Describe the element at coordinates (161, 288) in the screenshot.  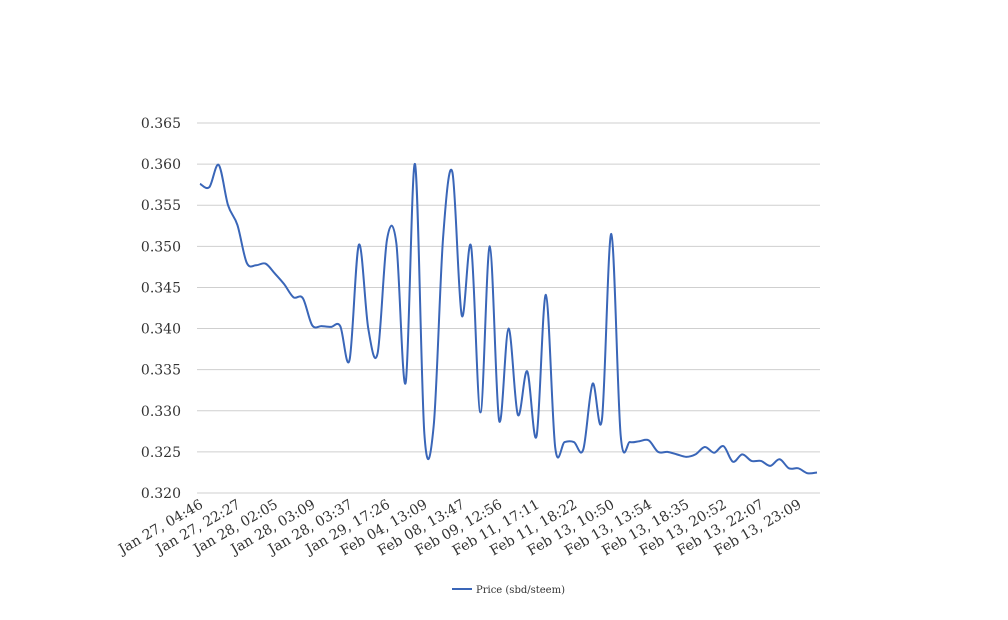
I see `y-tick-label: 0.345` at that location.